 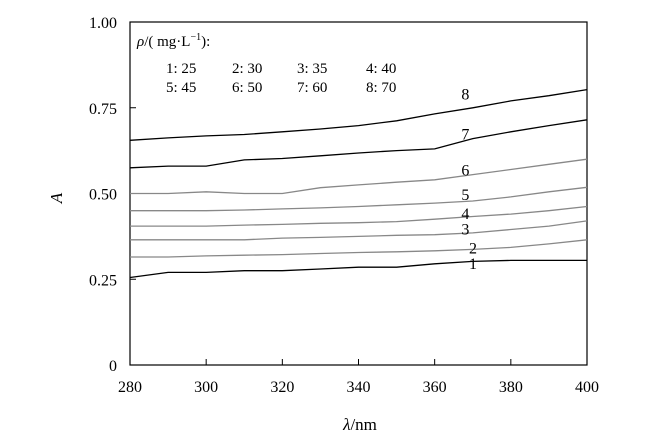 What do you see at coordinates (381, 69) in the screenshot?
I see `legend-entry-4: 4: 40` at bounding box center [381, 69].